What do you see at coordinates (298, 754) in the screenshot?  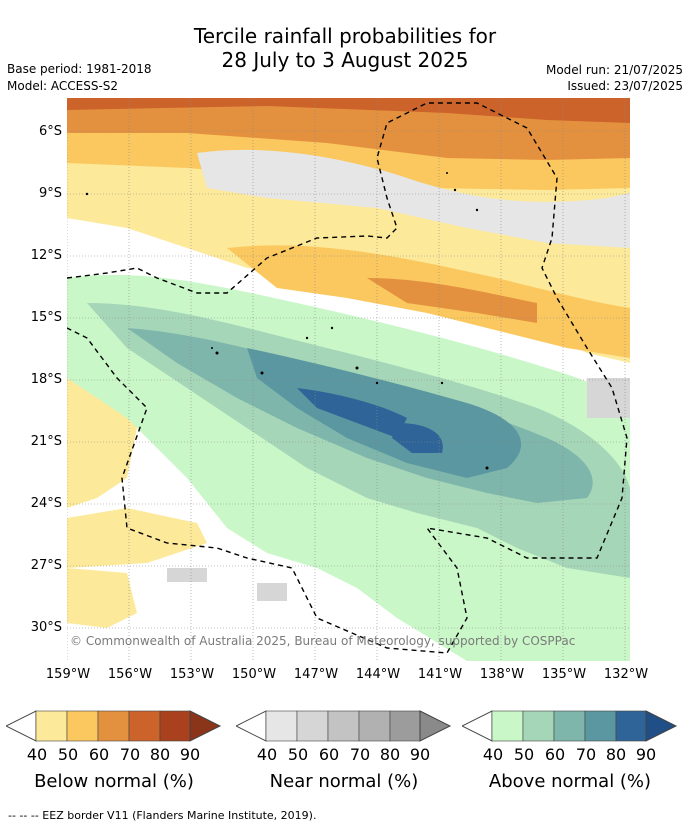 I see `near-cb-tick-50: 50` at bounding box center [298, 754].